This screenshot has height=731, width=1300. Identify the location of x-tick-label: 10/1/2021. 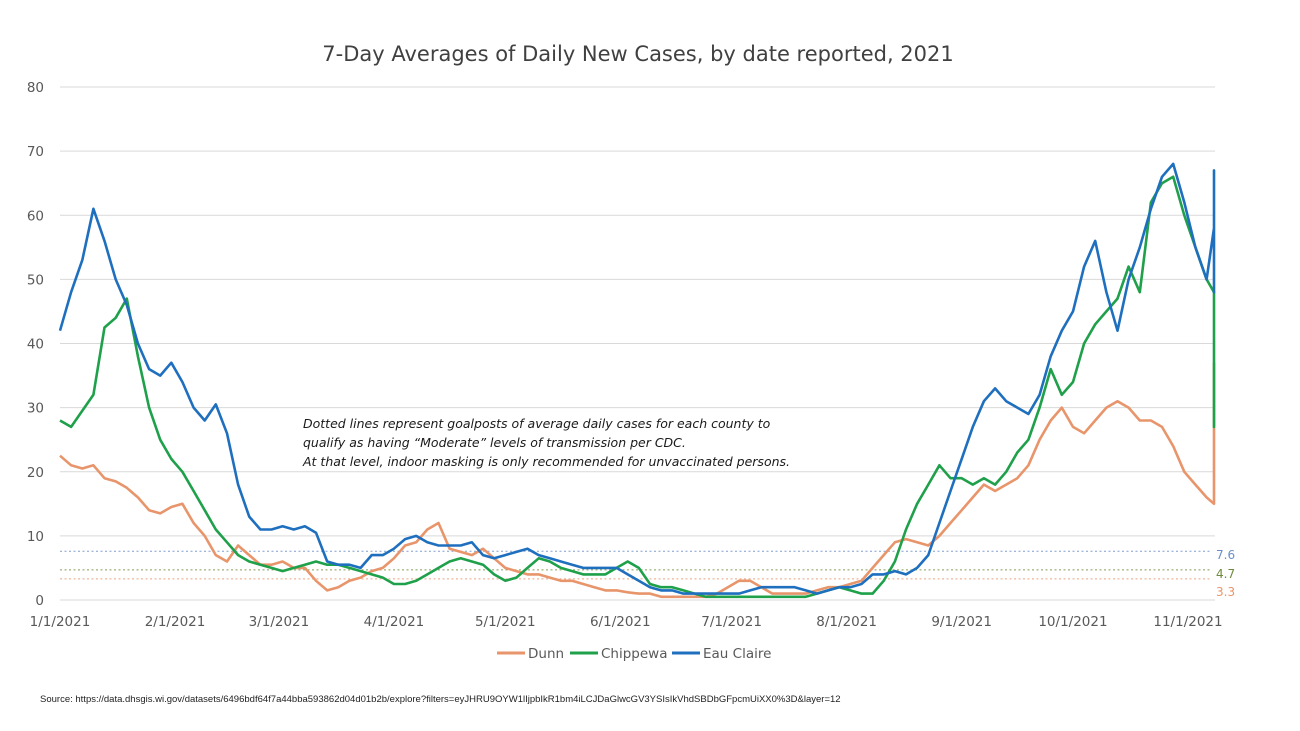
(1072, 622).